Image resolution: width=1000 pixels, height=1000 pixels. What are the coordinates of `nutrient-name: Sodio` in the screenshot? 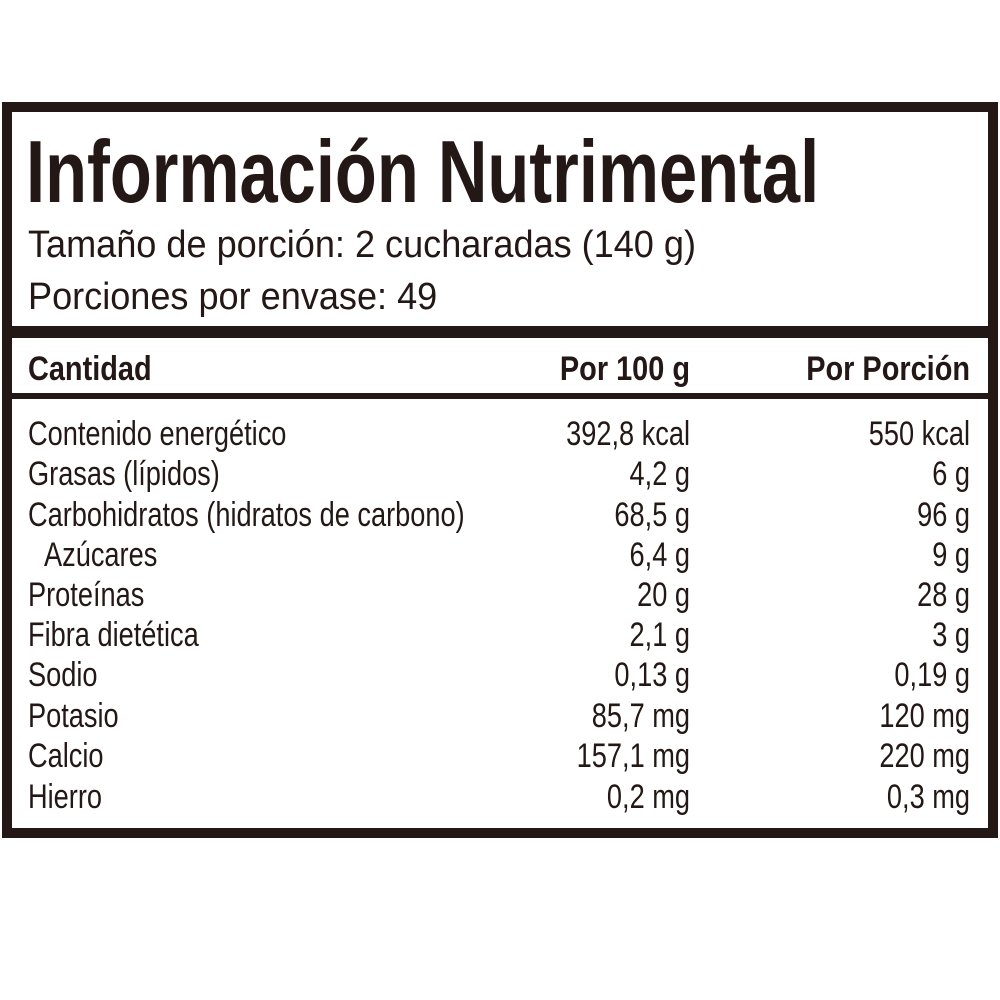 It's located at (63, 674).